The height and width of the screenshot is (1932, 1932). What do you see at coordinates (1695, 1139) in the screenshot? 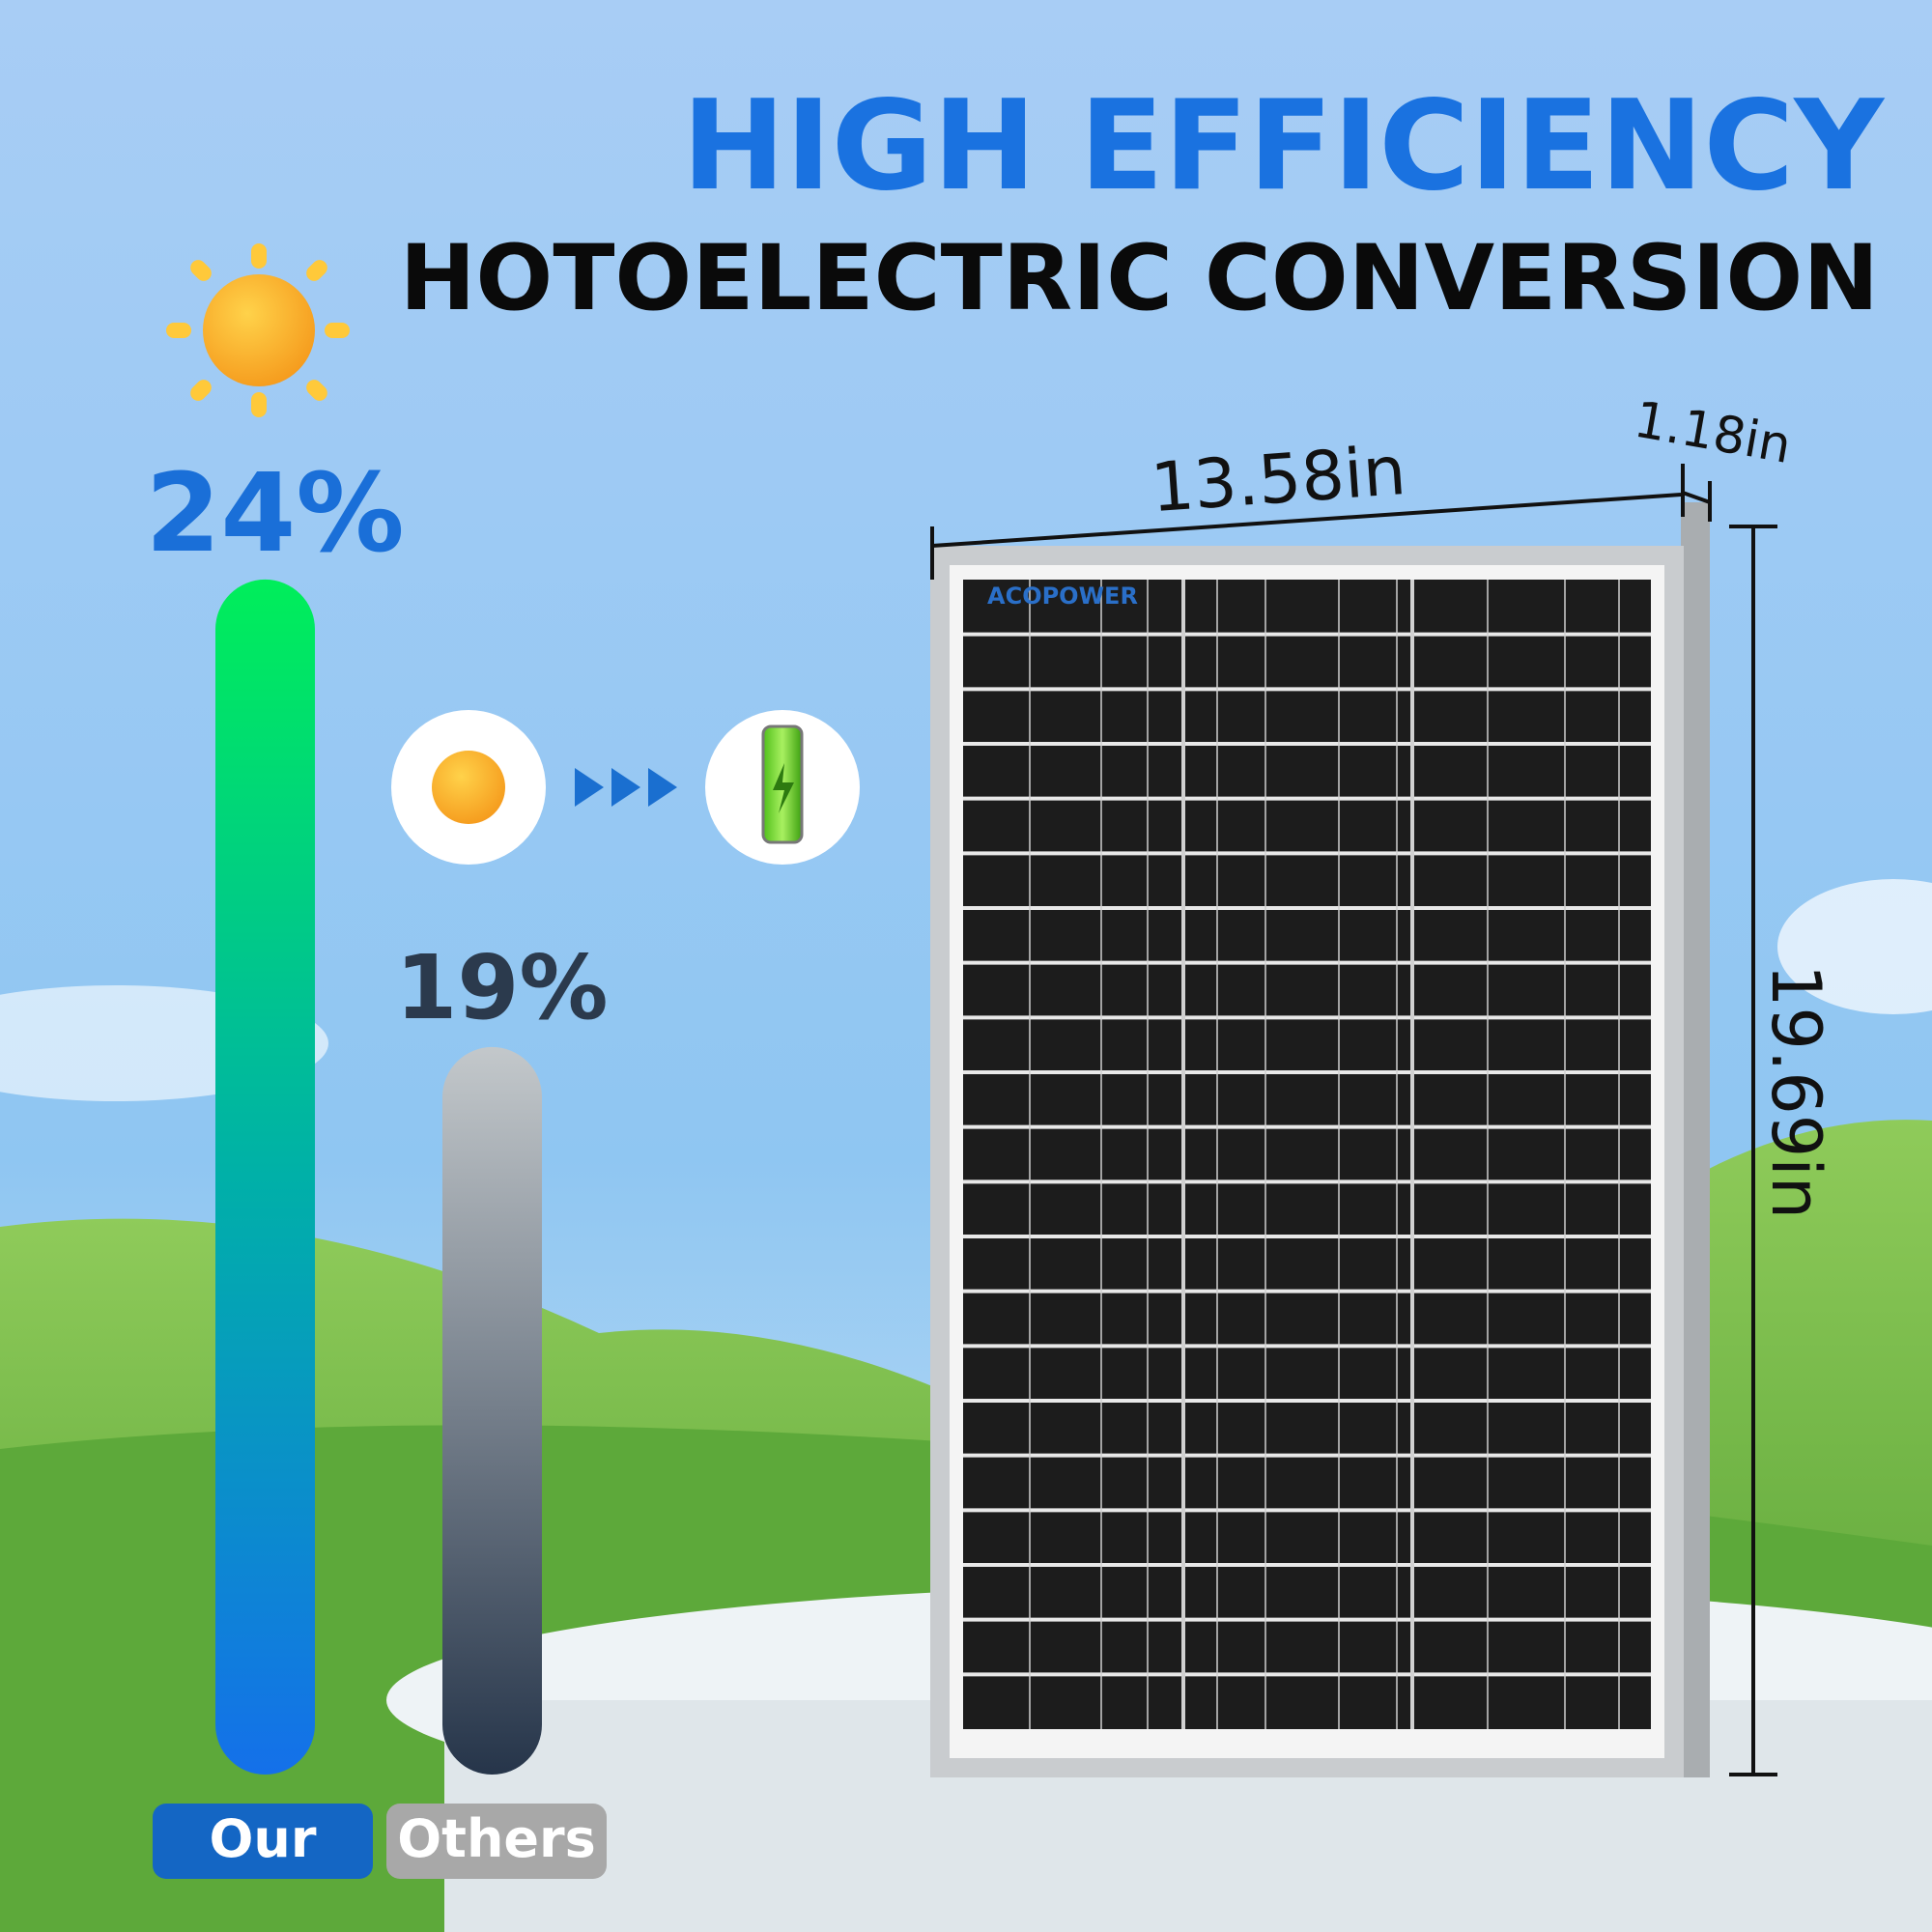
I see `panel-side` at bounding box center [1695, 1139].